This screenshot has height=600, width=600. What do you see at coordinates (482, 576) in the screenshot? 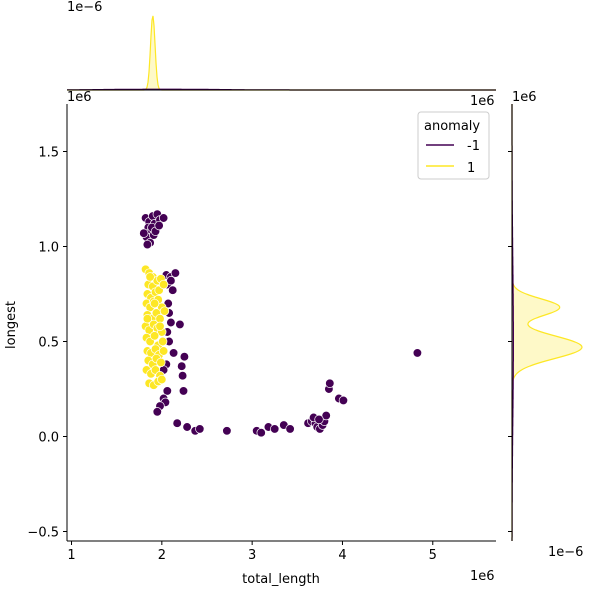
I see `x-offset-label: 1e6` at bounding box center [482, 576].